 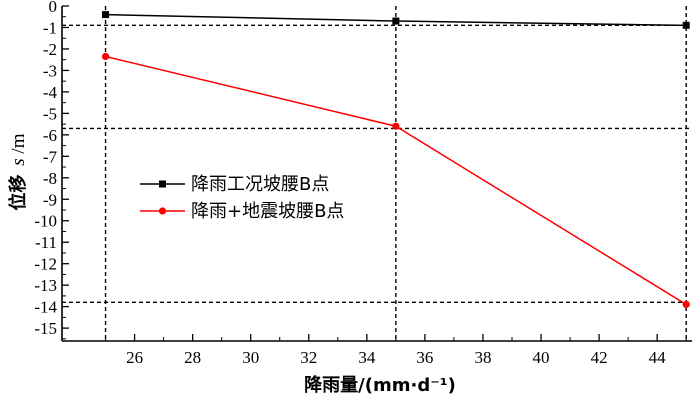 I want to click on y-tick-label: -15, so click(x=45, y=328).